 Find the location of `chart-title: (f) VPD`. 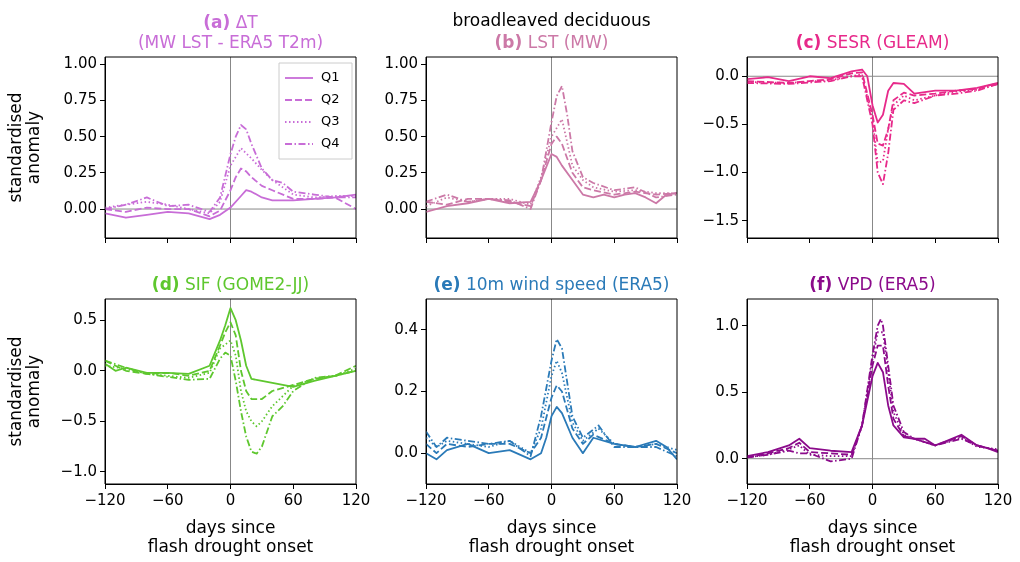

chart-title: (f) VPD is located at coordinates (841, 284).